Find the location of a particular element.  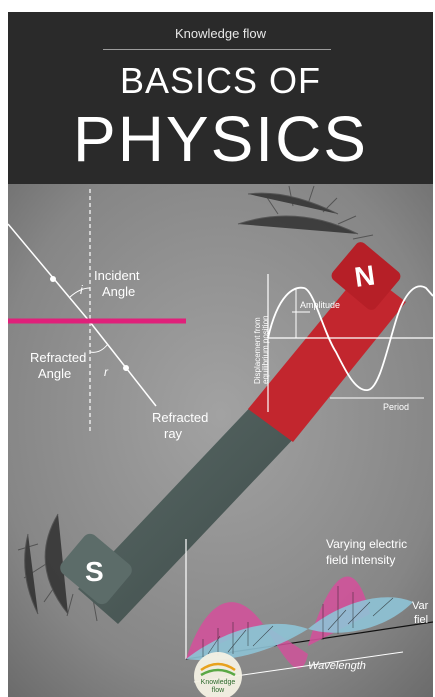

electric-field-label-1: Varying electric is located at coordinates (366, 544).